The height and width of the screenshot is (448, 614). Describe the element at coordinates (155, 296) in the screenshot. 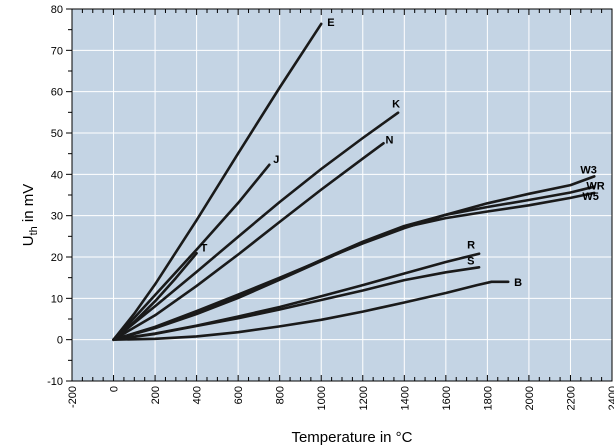

I see `series-line-t` at that location.